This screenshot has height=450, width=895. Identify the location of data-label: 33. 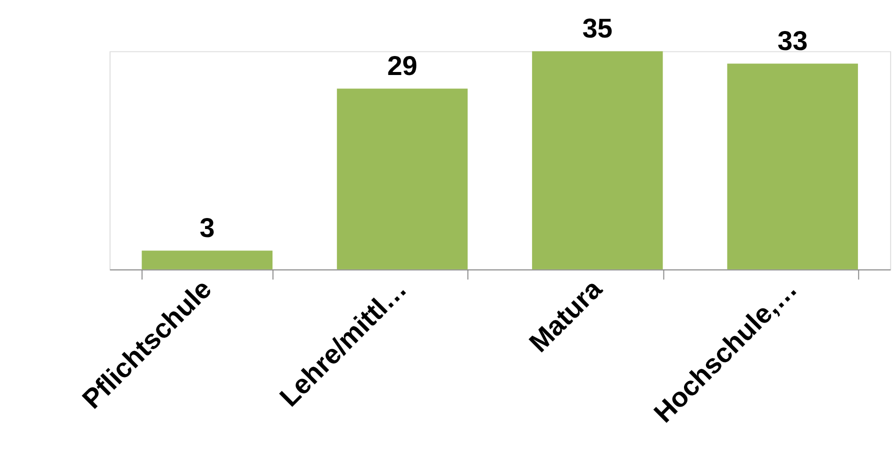
(792, 40).